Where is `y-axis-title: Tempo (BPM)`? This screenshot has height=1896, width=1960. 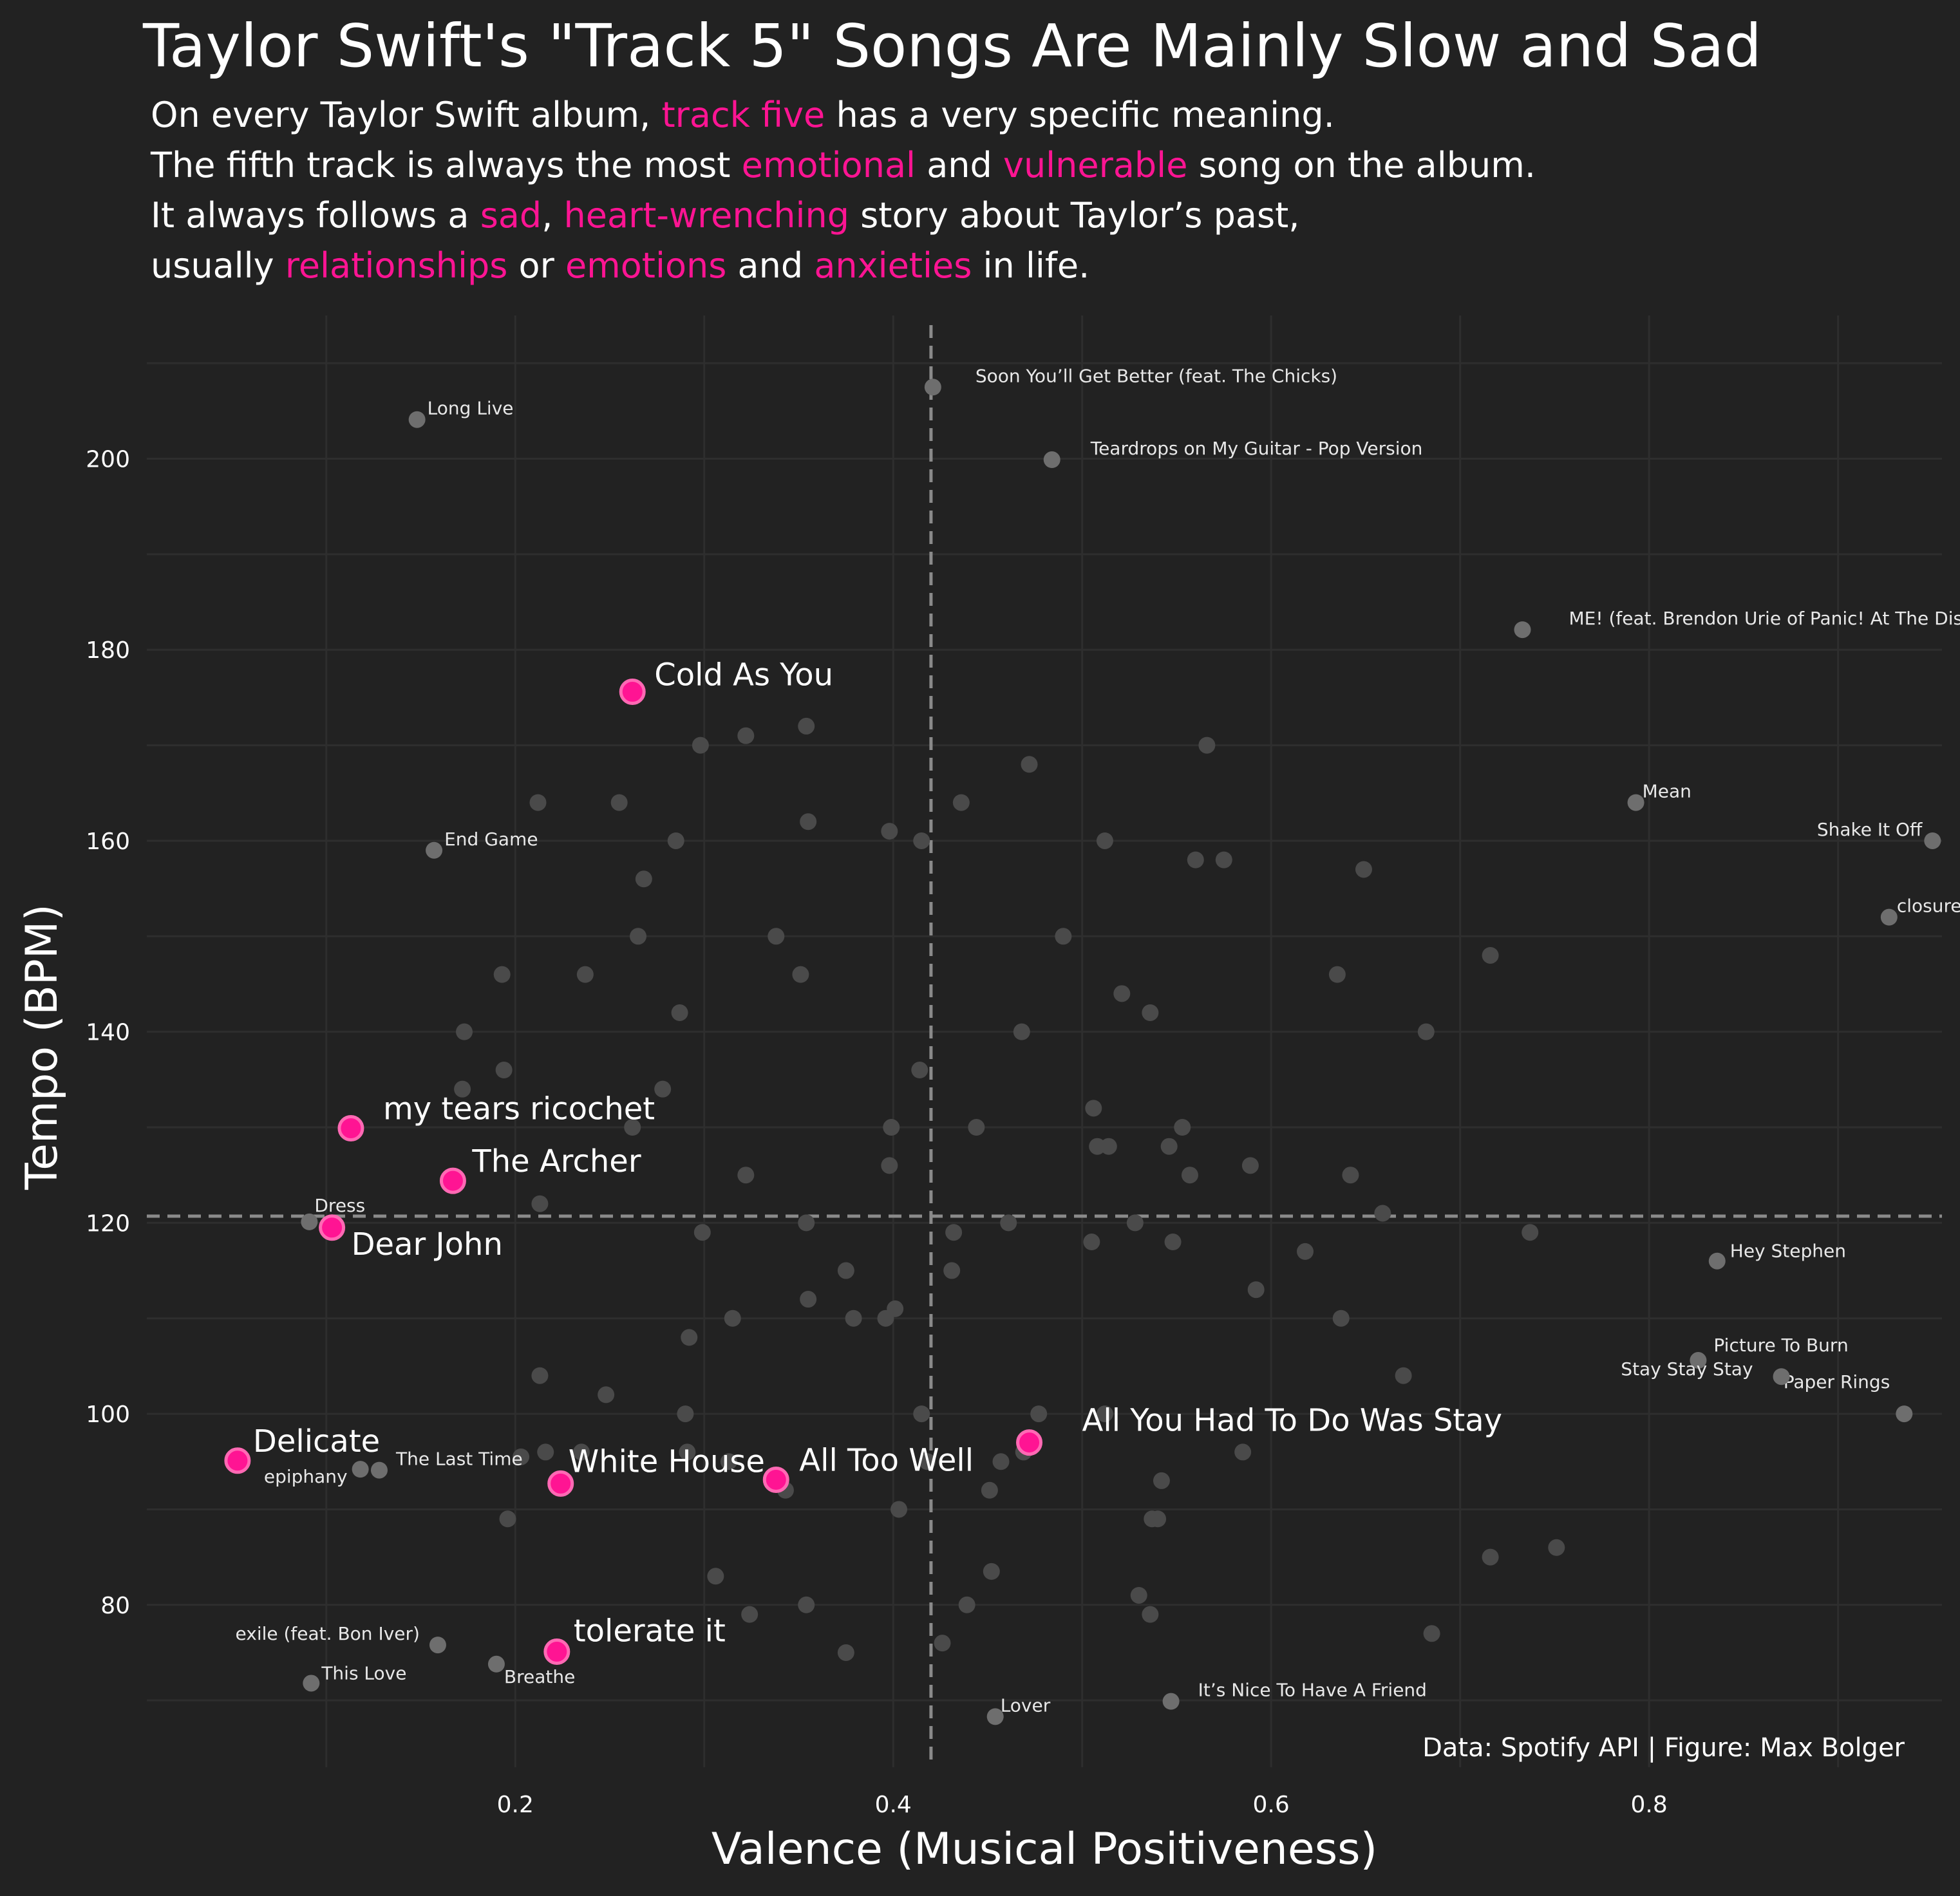
y-axis-title: Tempo (BPM) is located at coordinates (42, 1047).